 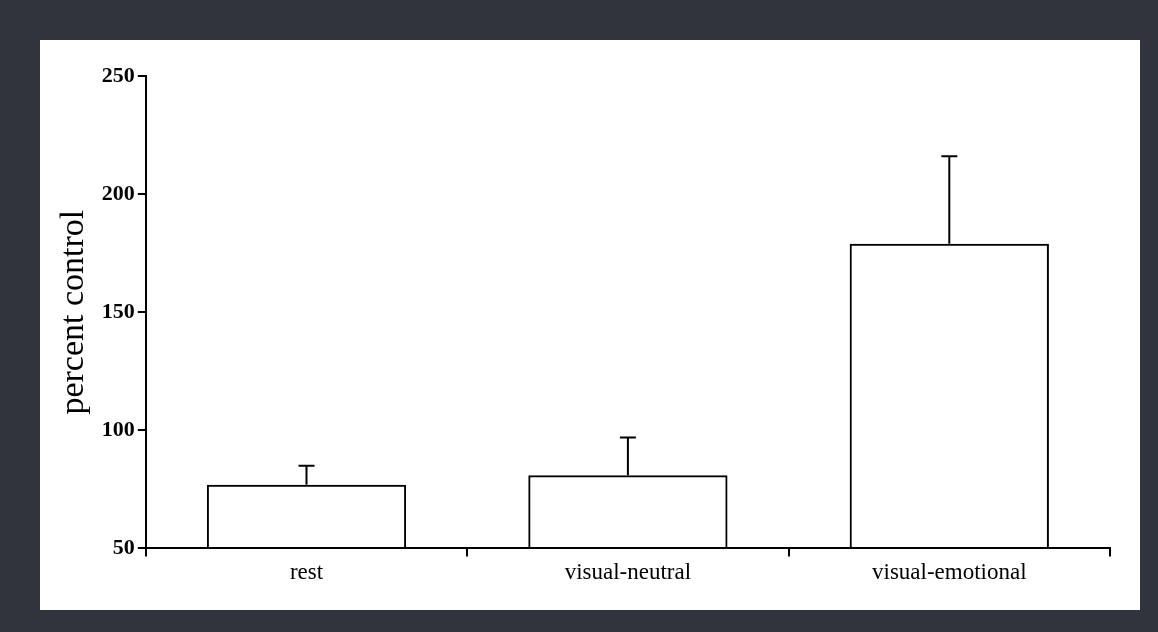 I want to click on x-tick-label: visual-neutral, so click(x=628, y=572).